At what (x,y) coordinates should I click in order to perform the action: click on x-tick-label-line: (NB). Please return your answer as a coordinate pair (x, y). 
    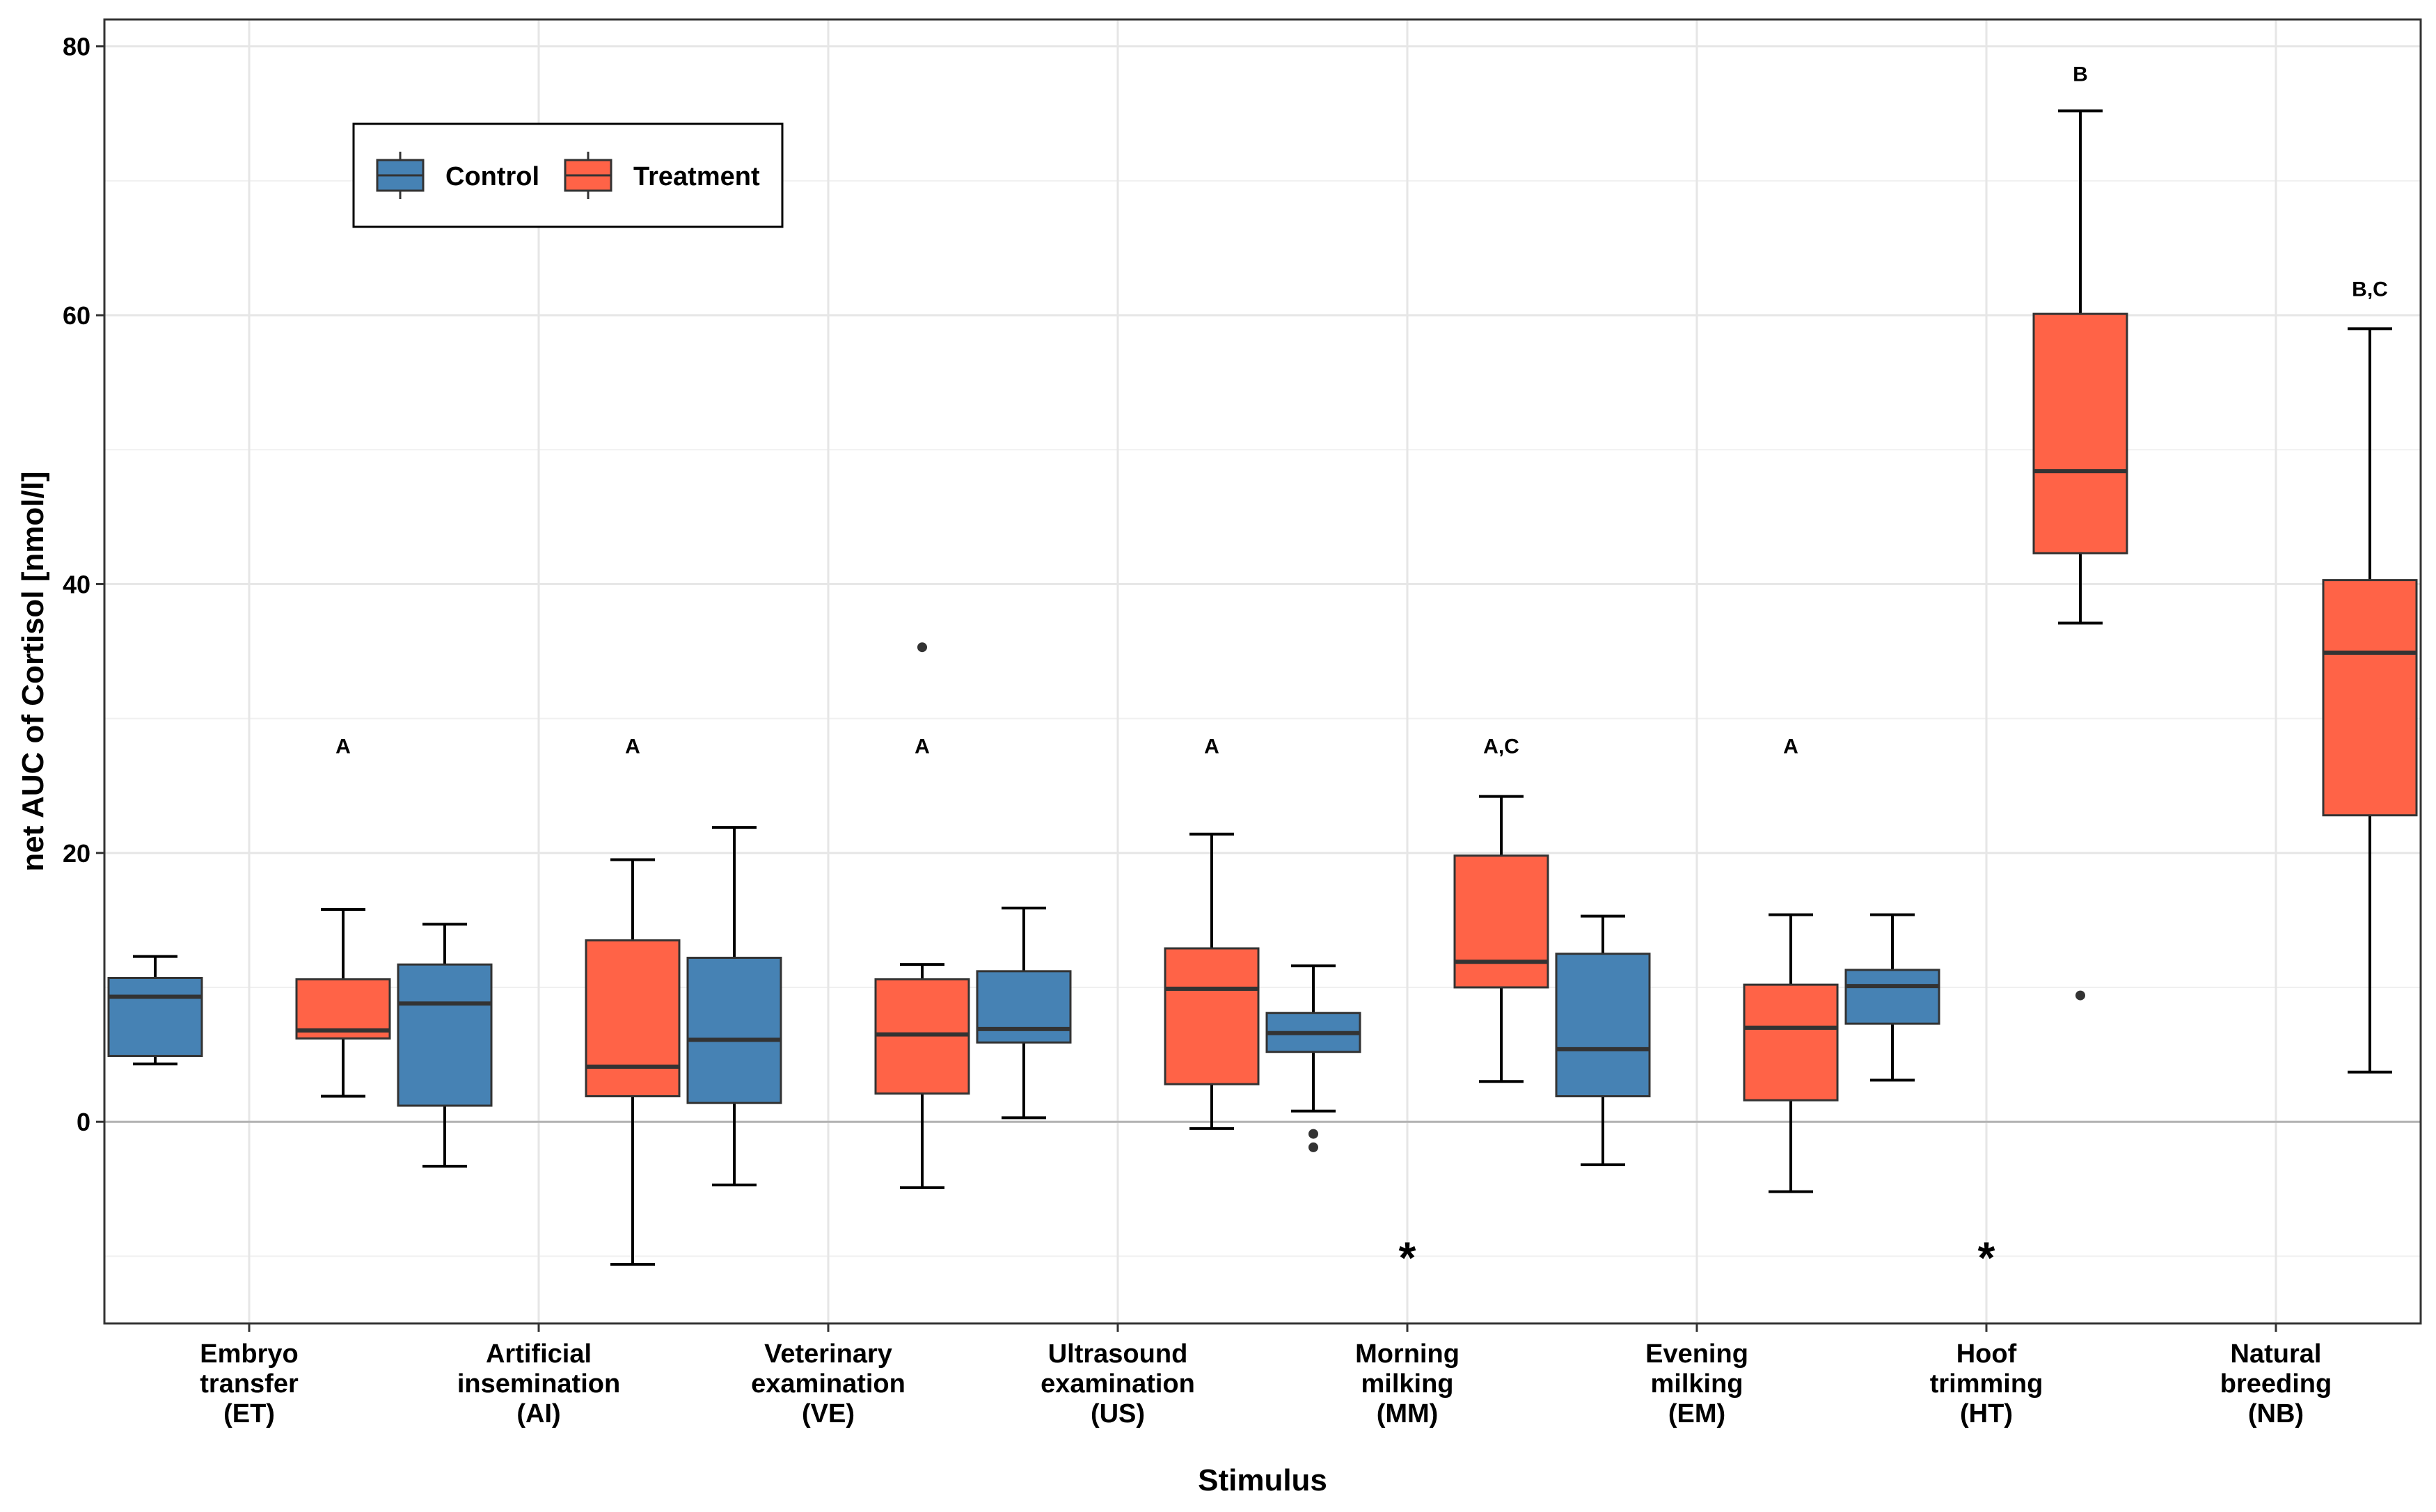
    Looking at the image, I should click on (2276, 1414).